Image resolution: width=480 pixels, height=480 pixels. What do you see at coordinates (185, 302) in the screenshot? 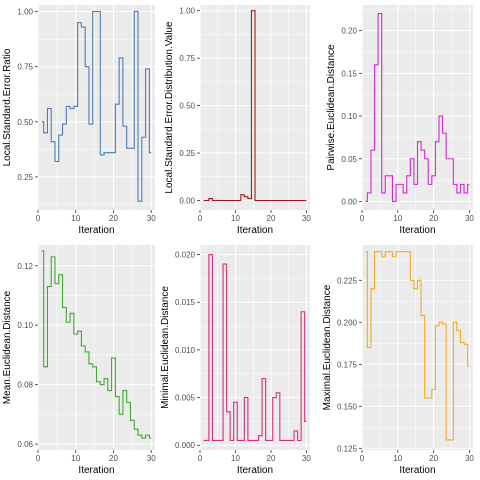
I see `y-tick-label: 0.015` at bounding box center [185, 302].